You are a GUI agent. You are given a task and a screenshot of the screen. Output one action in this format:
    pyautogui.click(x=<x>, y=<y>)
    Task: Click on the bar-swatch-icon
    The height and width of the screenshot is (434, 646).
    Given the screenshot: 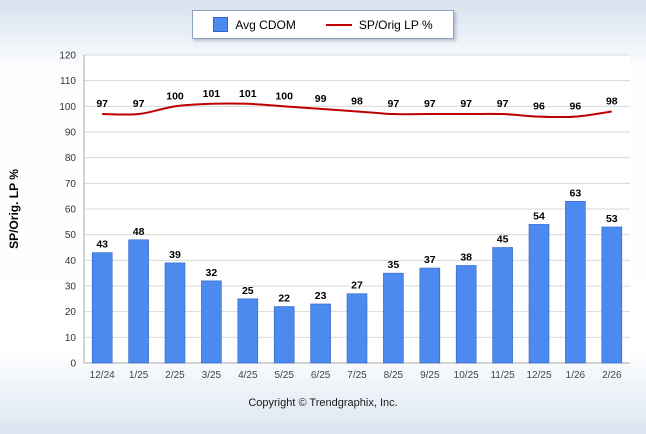 What is the action you would take?
    pyautogui.click(x=221, y=24)
    